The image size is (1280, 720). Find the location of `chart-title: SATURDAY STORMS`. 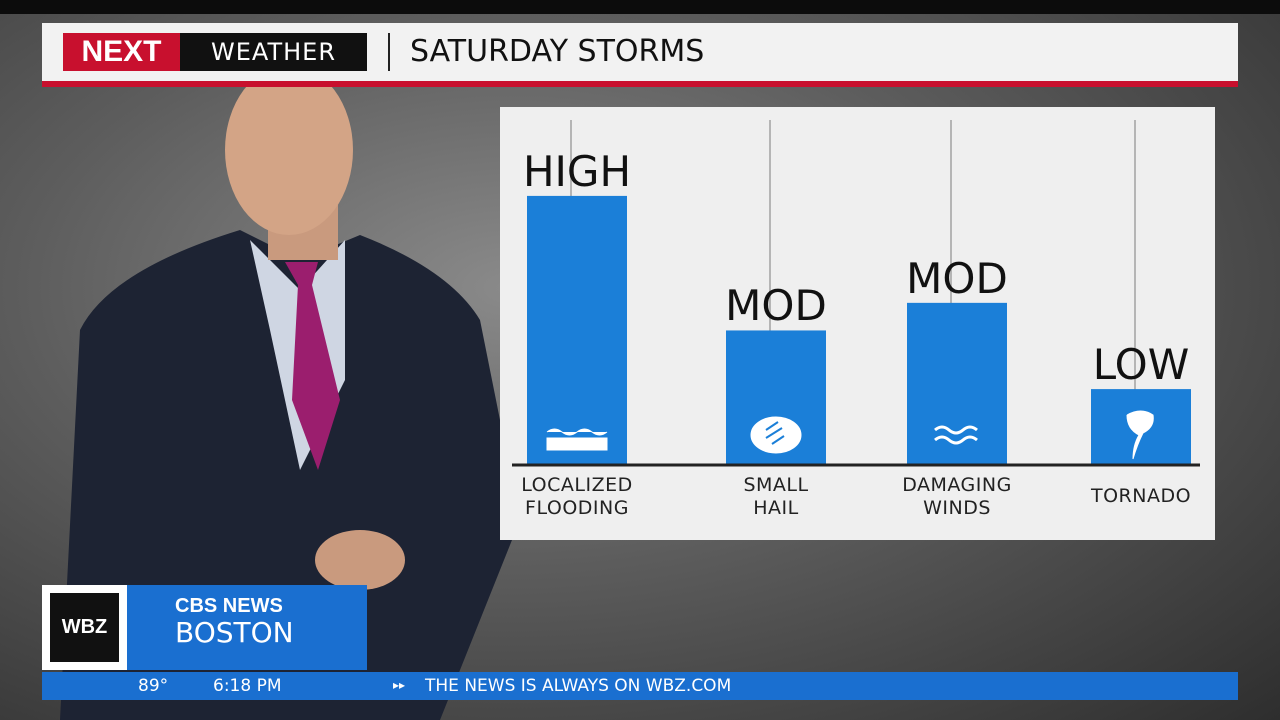

chart-title: SATURDAY STORMS is located at coordinates (557, 51).